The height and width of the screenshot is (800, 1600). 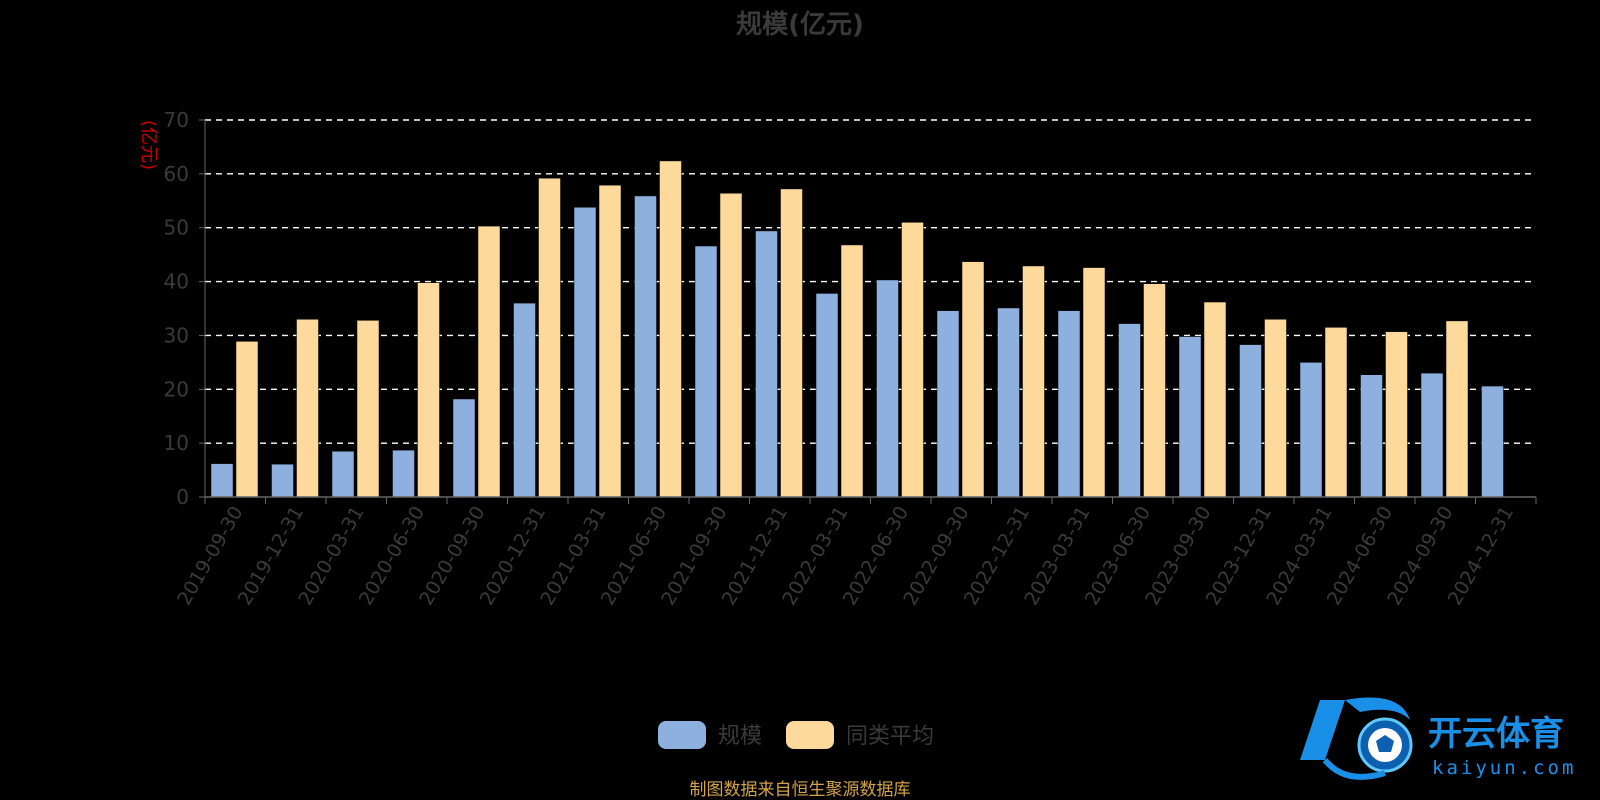 I want to click on y-tick-label: 0, so click(x=182, y=497).